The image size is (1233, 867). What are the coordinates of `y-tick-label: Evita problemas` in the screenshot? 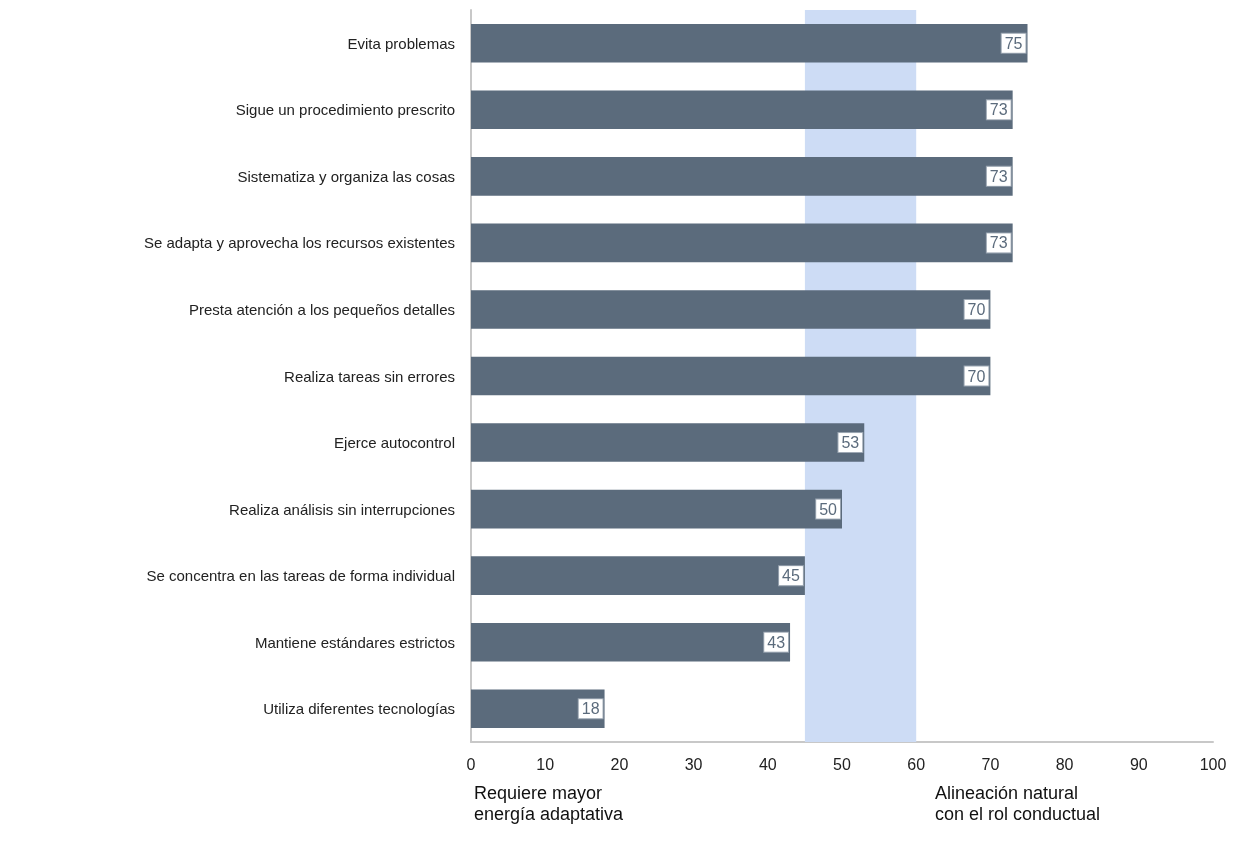 It's located at (401, 43).